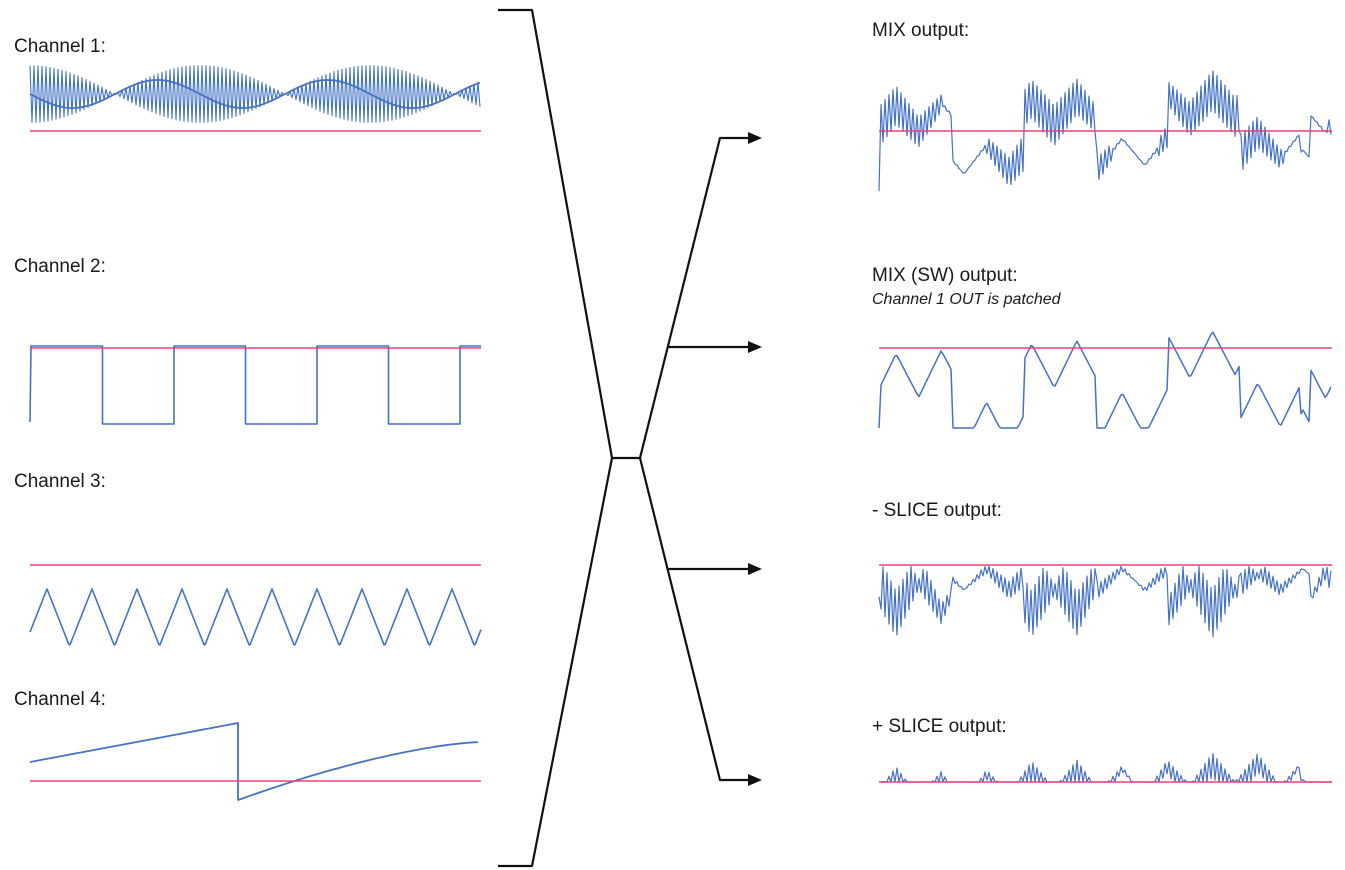  What do you see at coordinates (254, 761) in the screenshot?
I see `channel-4-waveform` at bounding box center [254, 761].